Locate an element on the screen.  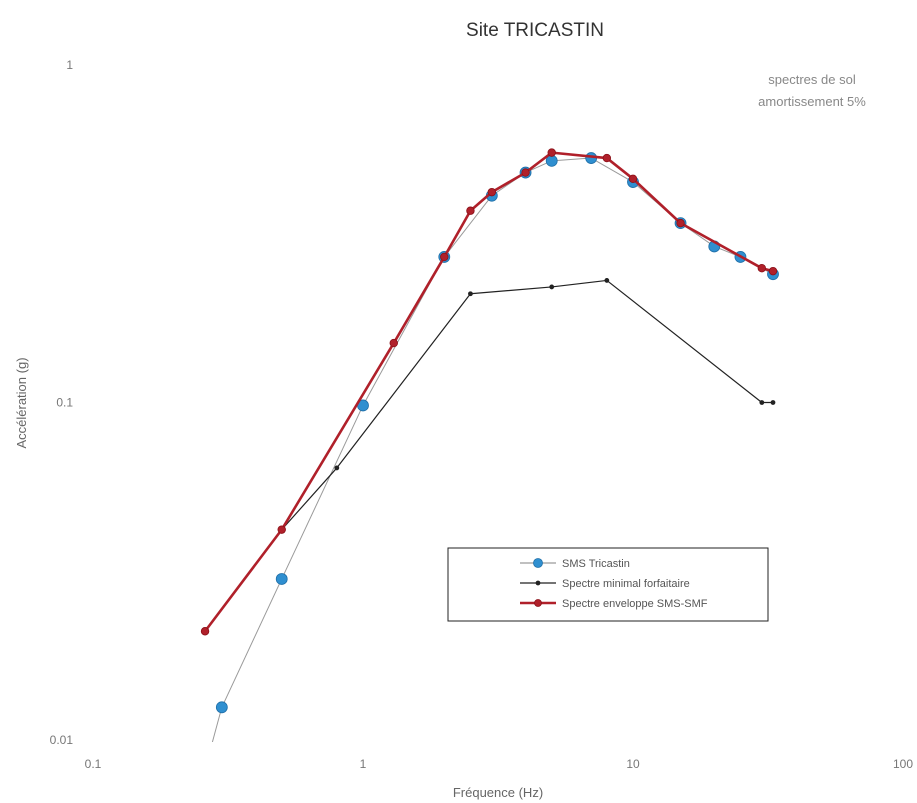
y-tick-label: 1 is located at coordinates (69, 65).